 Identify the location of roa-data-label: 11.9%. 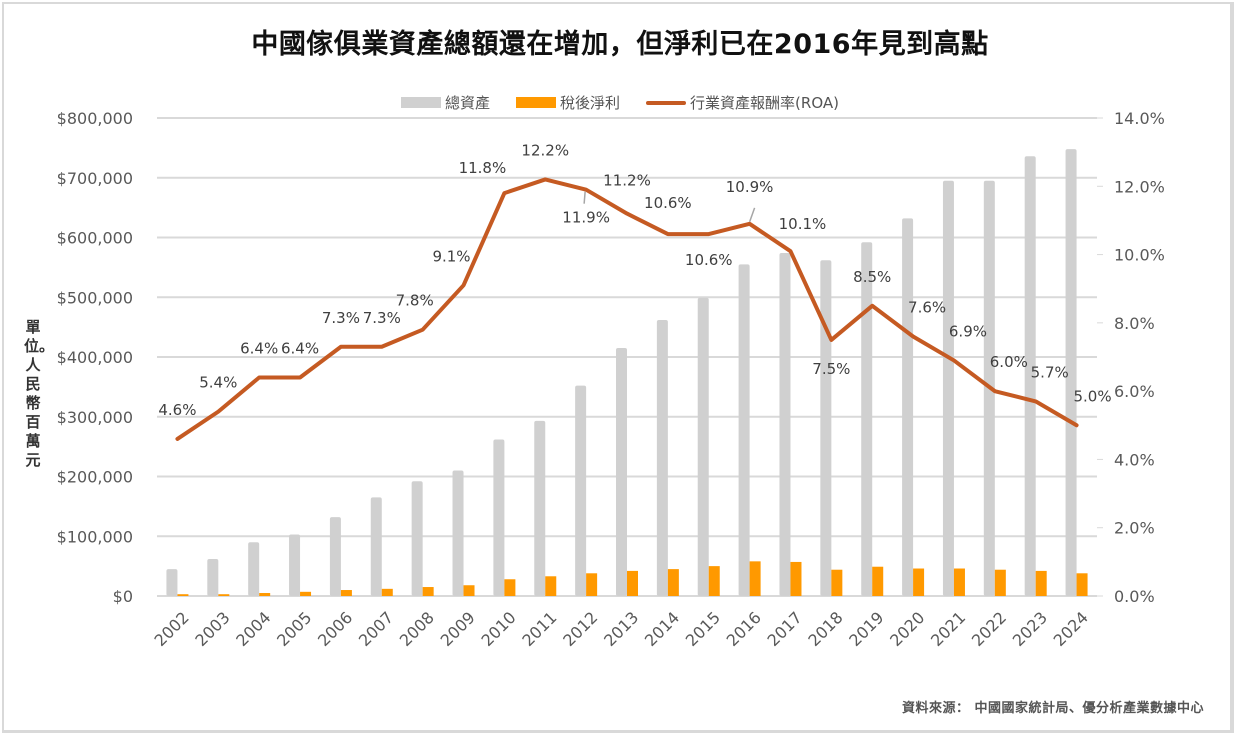
(586, 218).